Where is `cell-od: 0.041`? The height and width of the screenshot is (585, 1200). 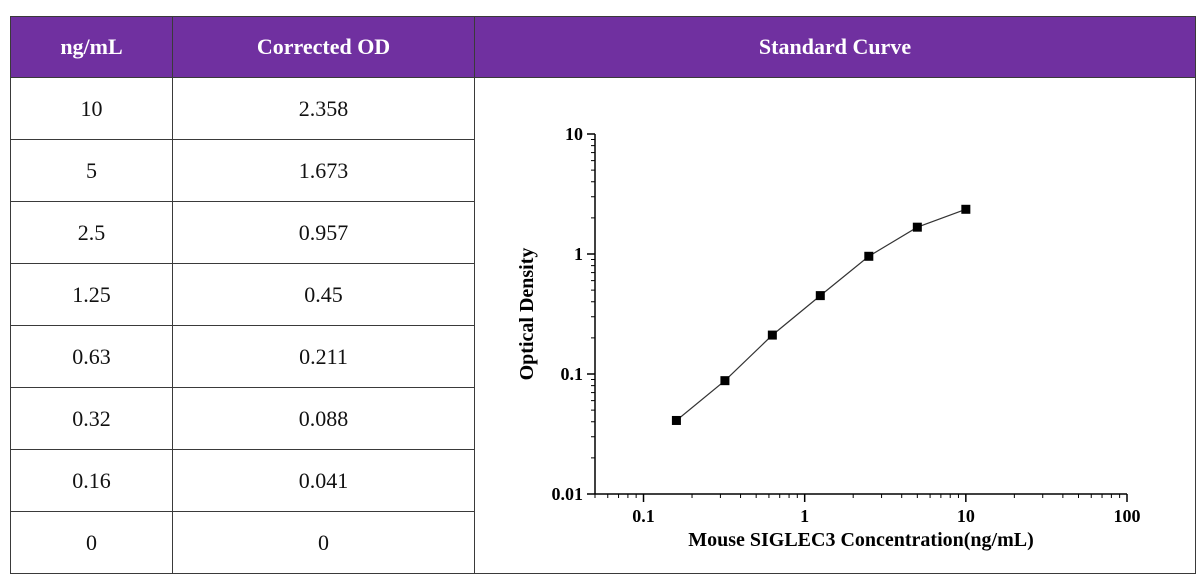 cell-od: 0.041 is located at coordinates (323, 480).